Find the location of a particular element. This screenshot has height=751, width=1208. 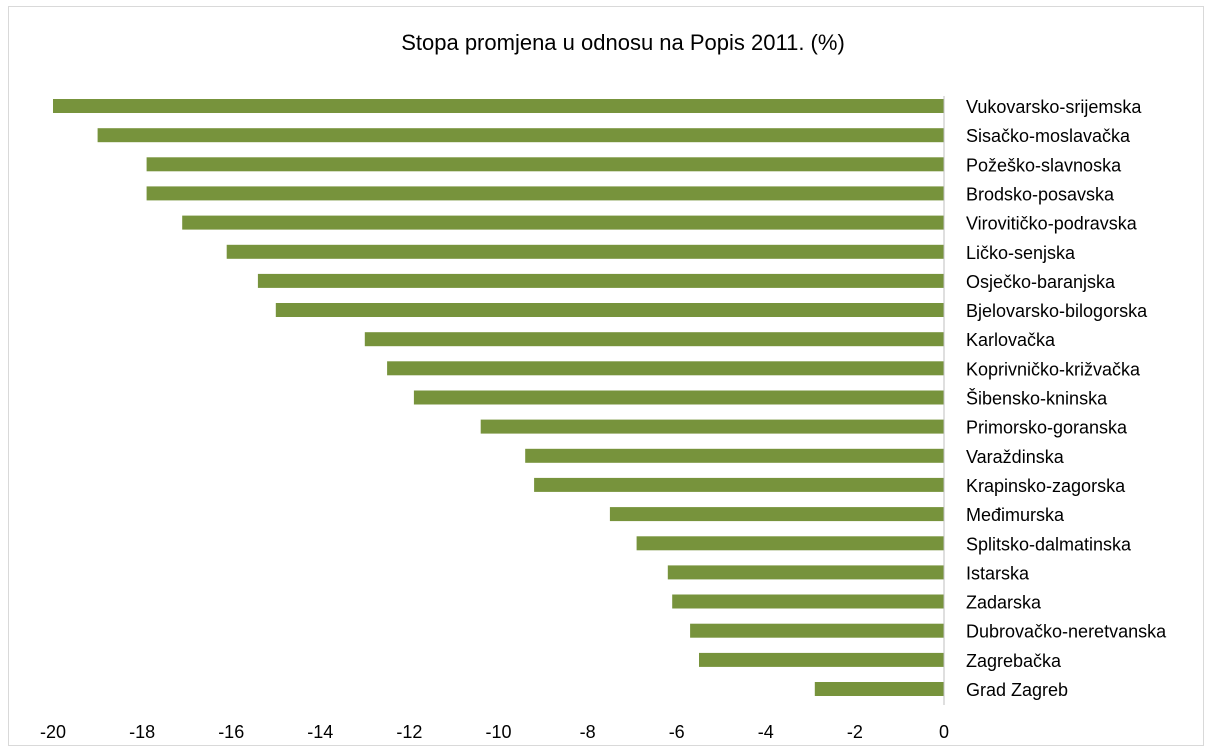

category-label-4: Brodsko-posavska is located at coordinates (1040, 194).